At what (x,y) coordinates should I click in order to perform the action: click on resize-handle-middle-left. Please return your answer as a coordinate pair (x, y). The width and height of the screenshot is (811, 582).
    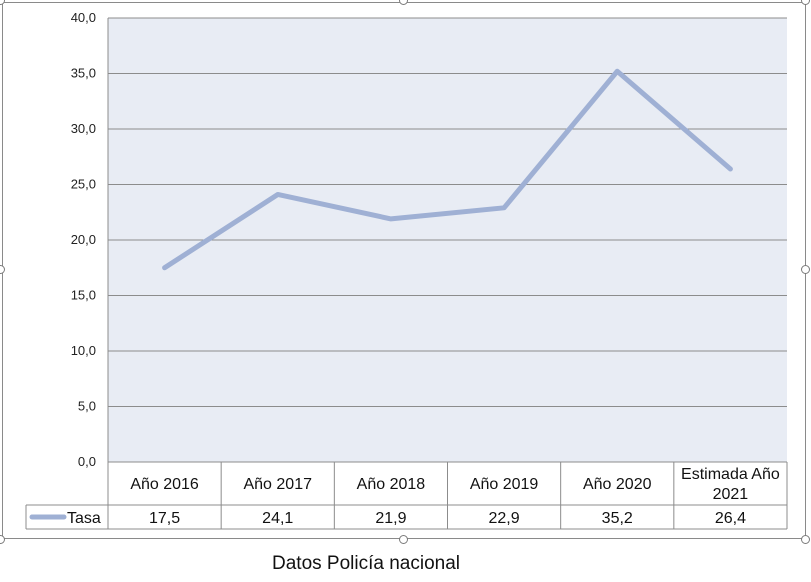
    Looking at the image, I should click on (2, 269).